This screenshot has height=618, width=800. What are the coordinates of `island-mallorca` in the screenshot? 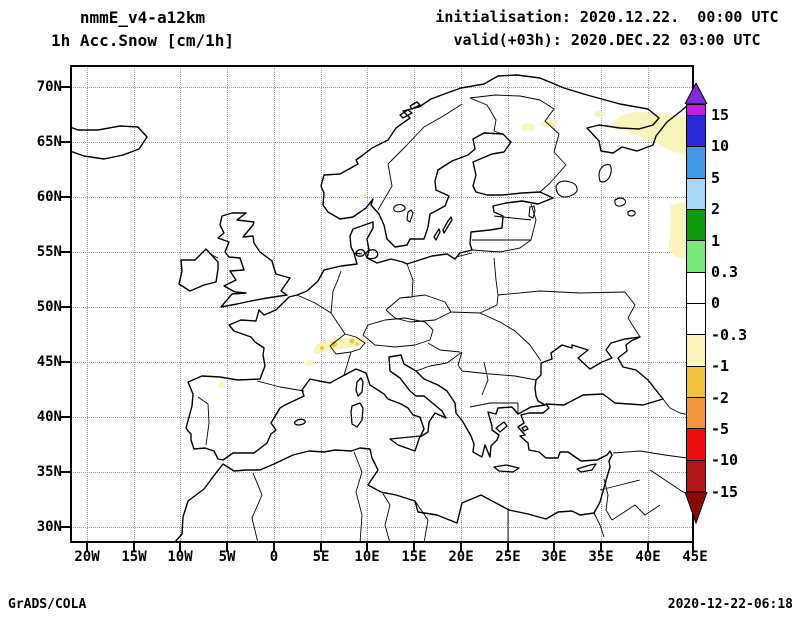 It's located at (300, 422).